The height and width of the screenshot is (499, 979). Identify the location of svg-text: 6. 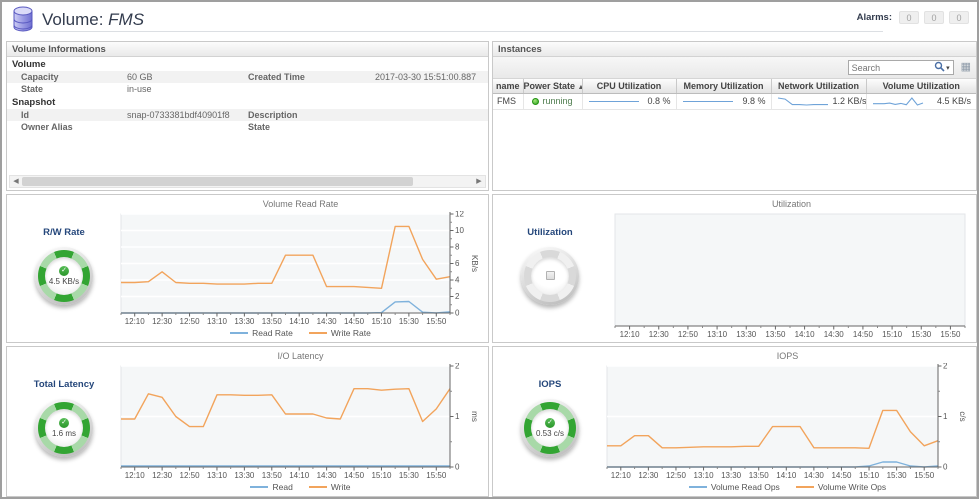
(457, 263).